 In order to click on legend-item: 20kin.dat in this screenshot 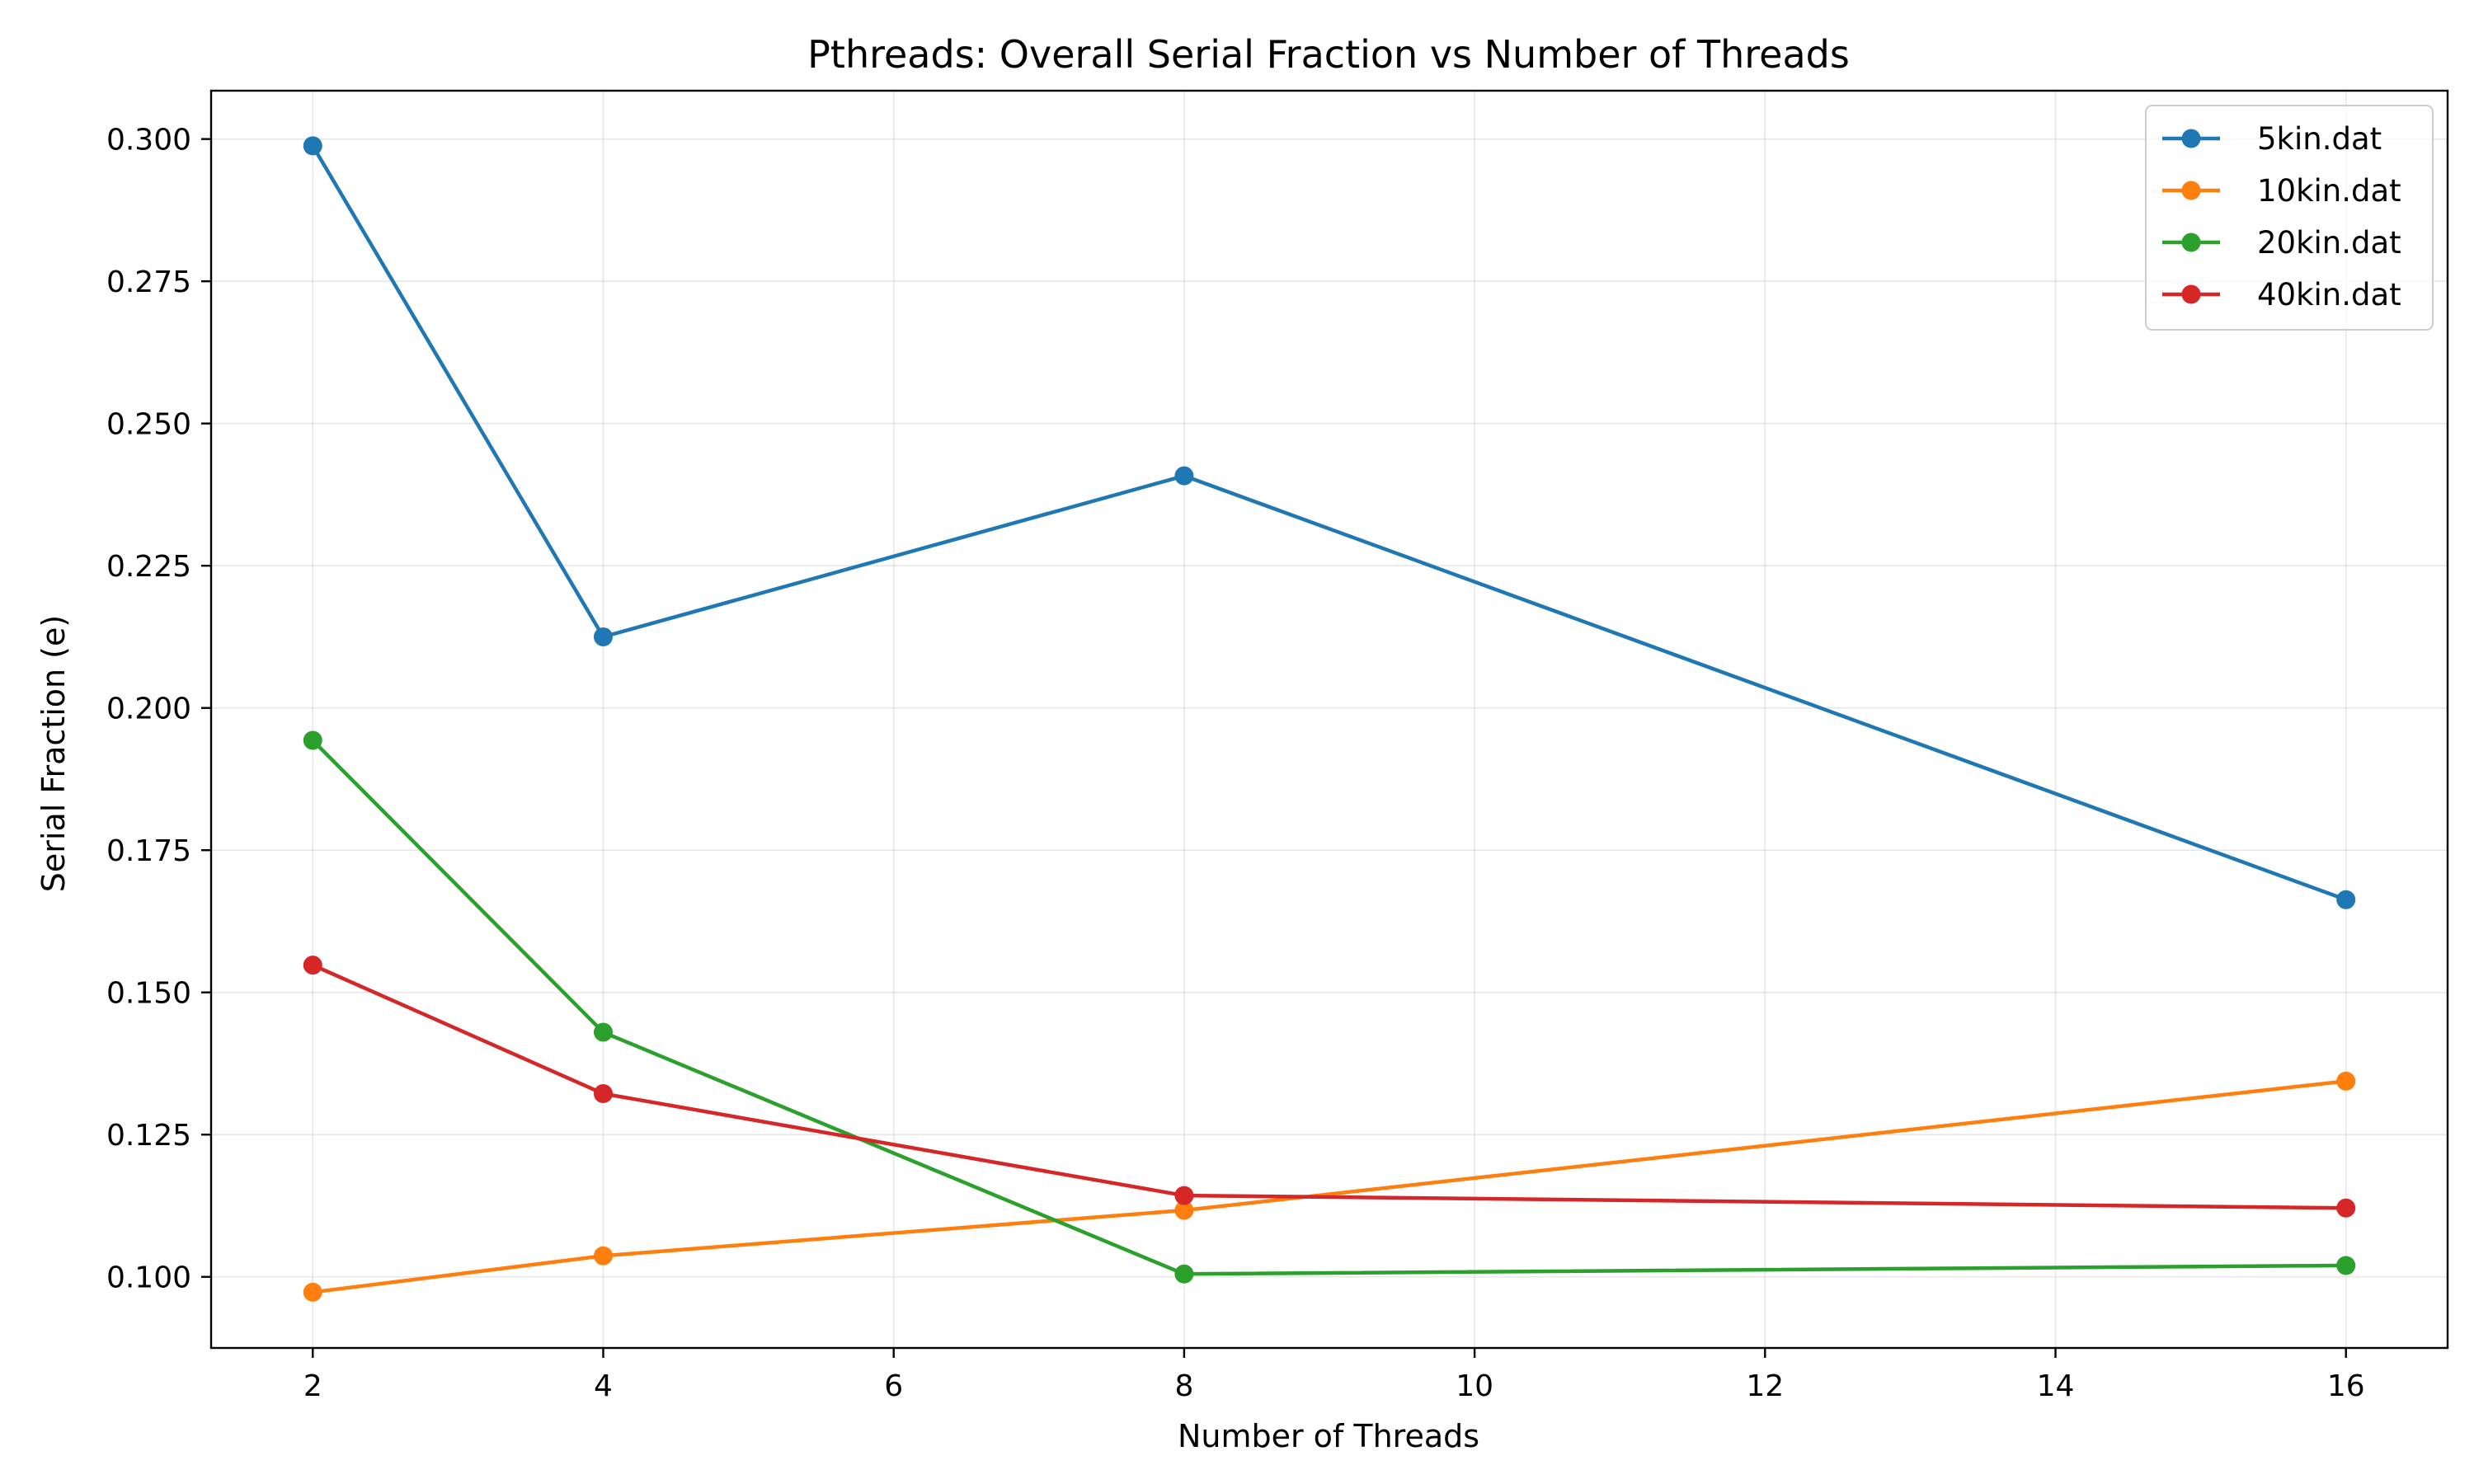, I will do `click(2281, 243)`.